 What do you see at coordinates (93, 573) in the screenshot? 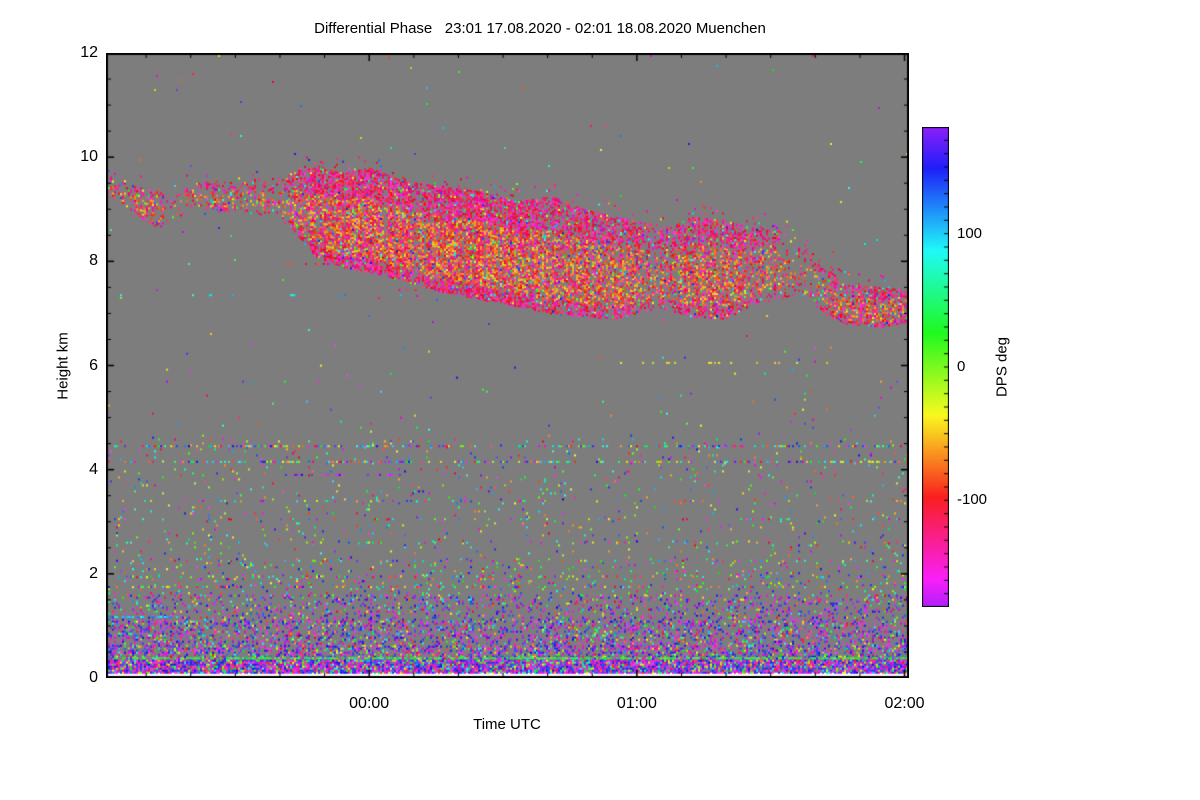
I see `y-tick-label: 2` at bounding box center [93, 573].